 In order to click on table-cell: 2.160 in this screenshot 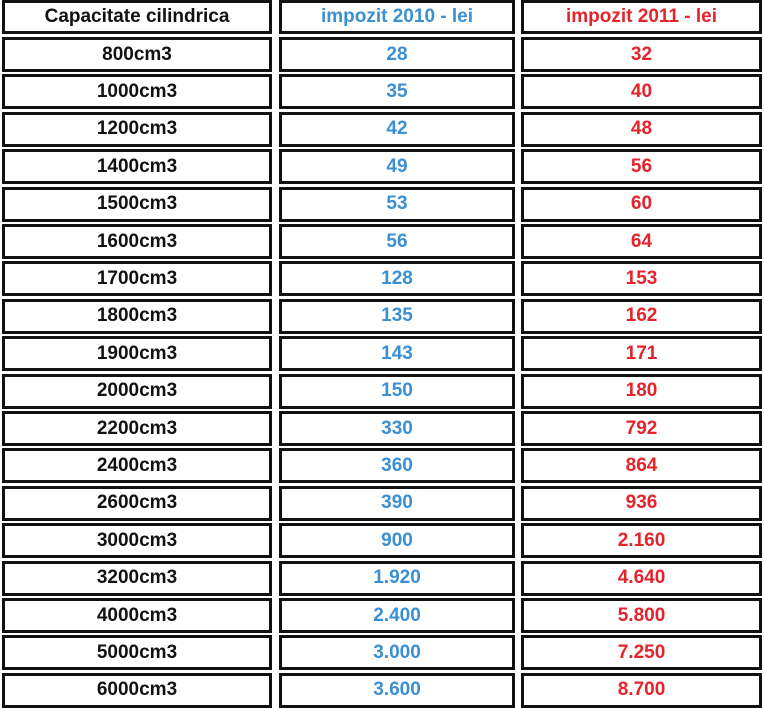, I will do `click(641, 541)`.